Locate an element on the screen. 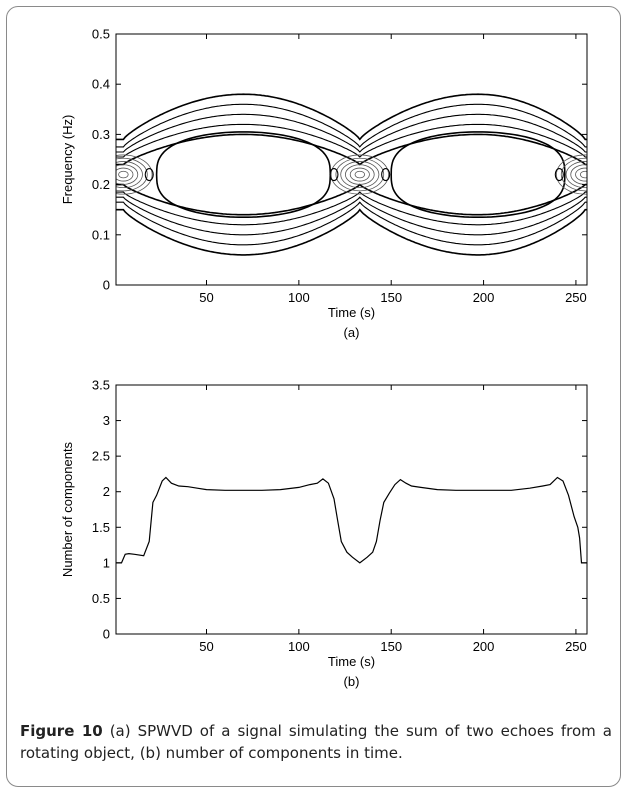 This screenshot has height=795, width=629. y-tick-label: 1 is located at coordinates (106, 562).